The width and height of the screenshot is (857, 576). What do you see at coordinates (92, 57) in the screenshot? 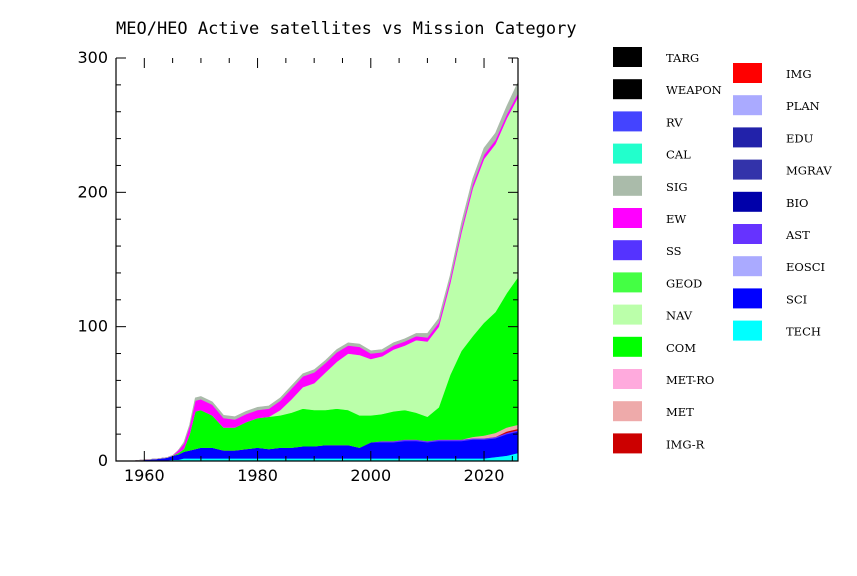
I see `y-tick-label: 300` at bounding box center [92, 57].